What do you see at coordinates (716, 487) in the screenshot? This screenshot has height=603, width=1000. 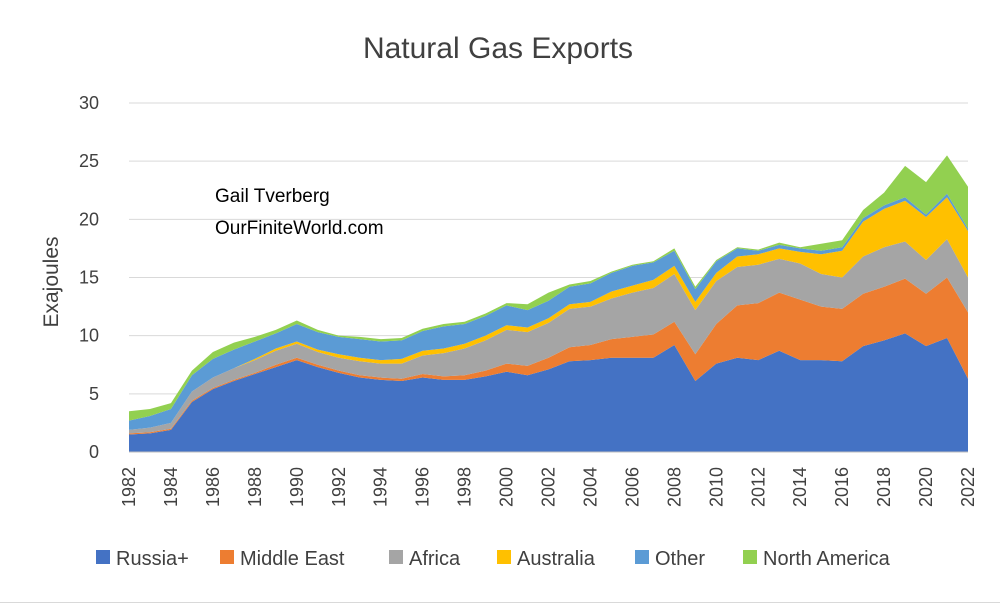 I see `x-tick-label: 2010` at bounding box center [716, 487].